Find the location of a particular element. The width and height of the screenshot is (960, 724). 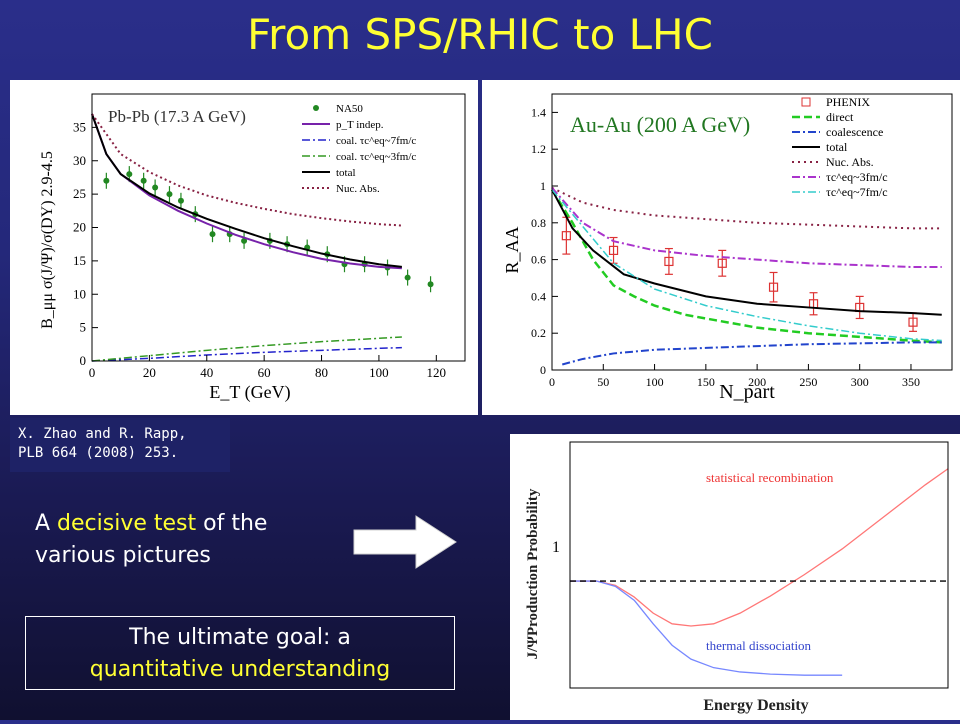

y-tick-label: 20 is located at coordinates (79, 227).